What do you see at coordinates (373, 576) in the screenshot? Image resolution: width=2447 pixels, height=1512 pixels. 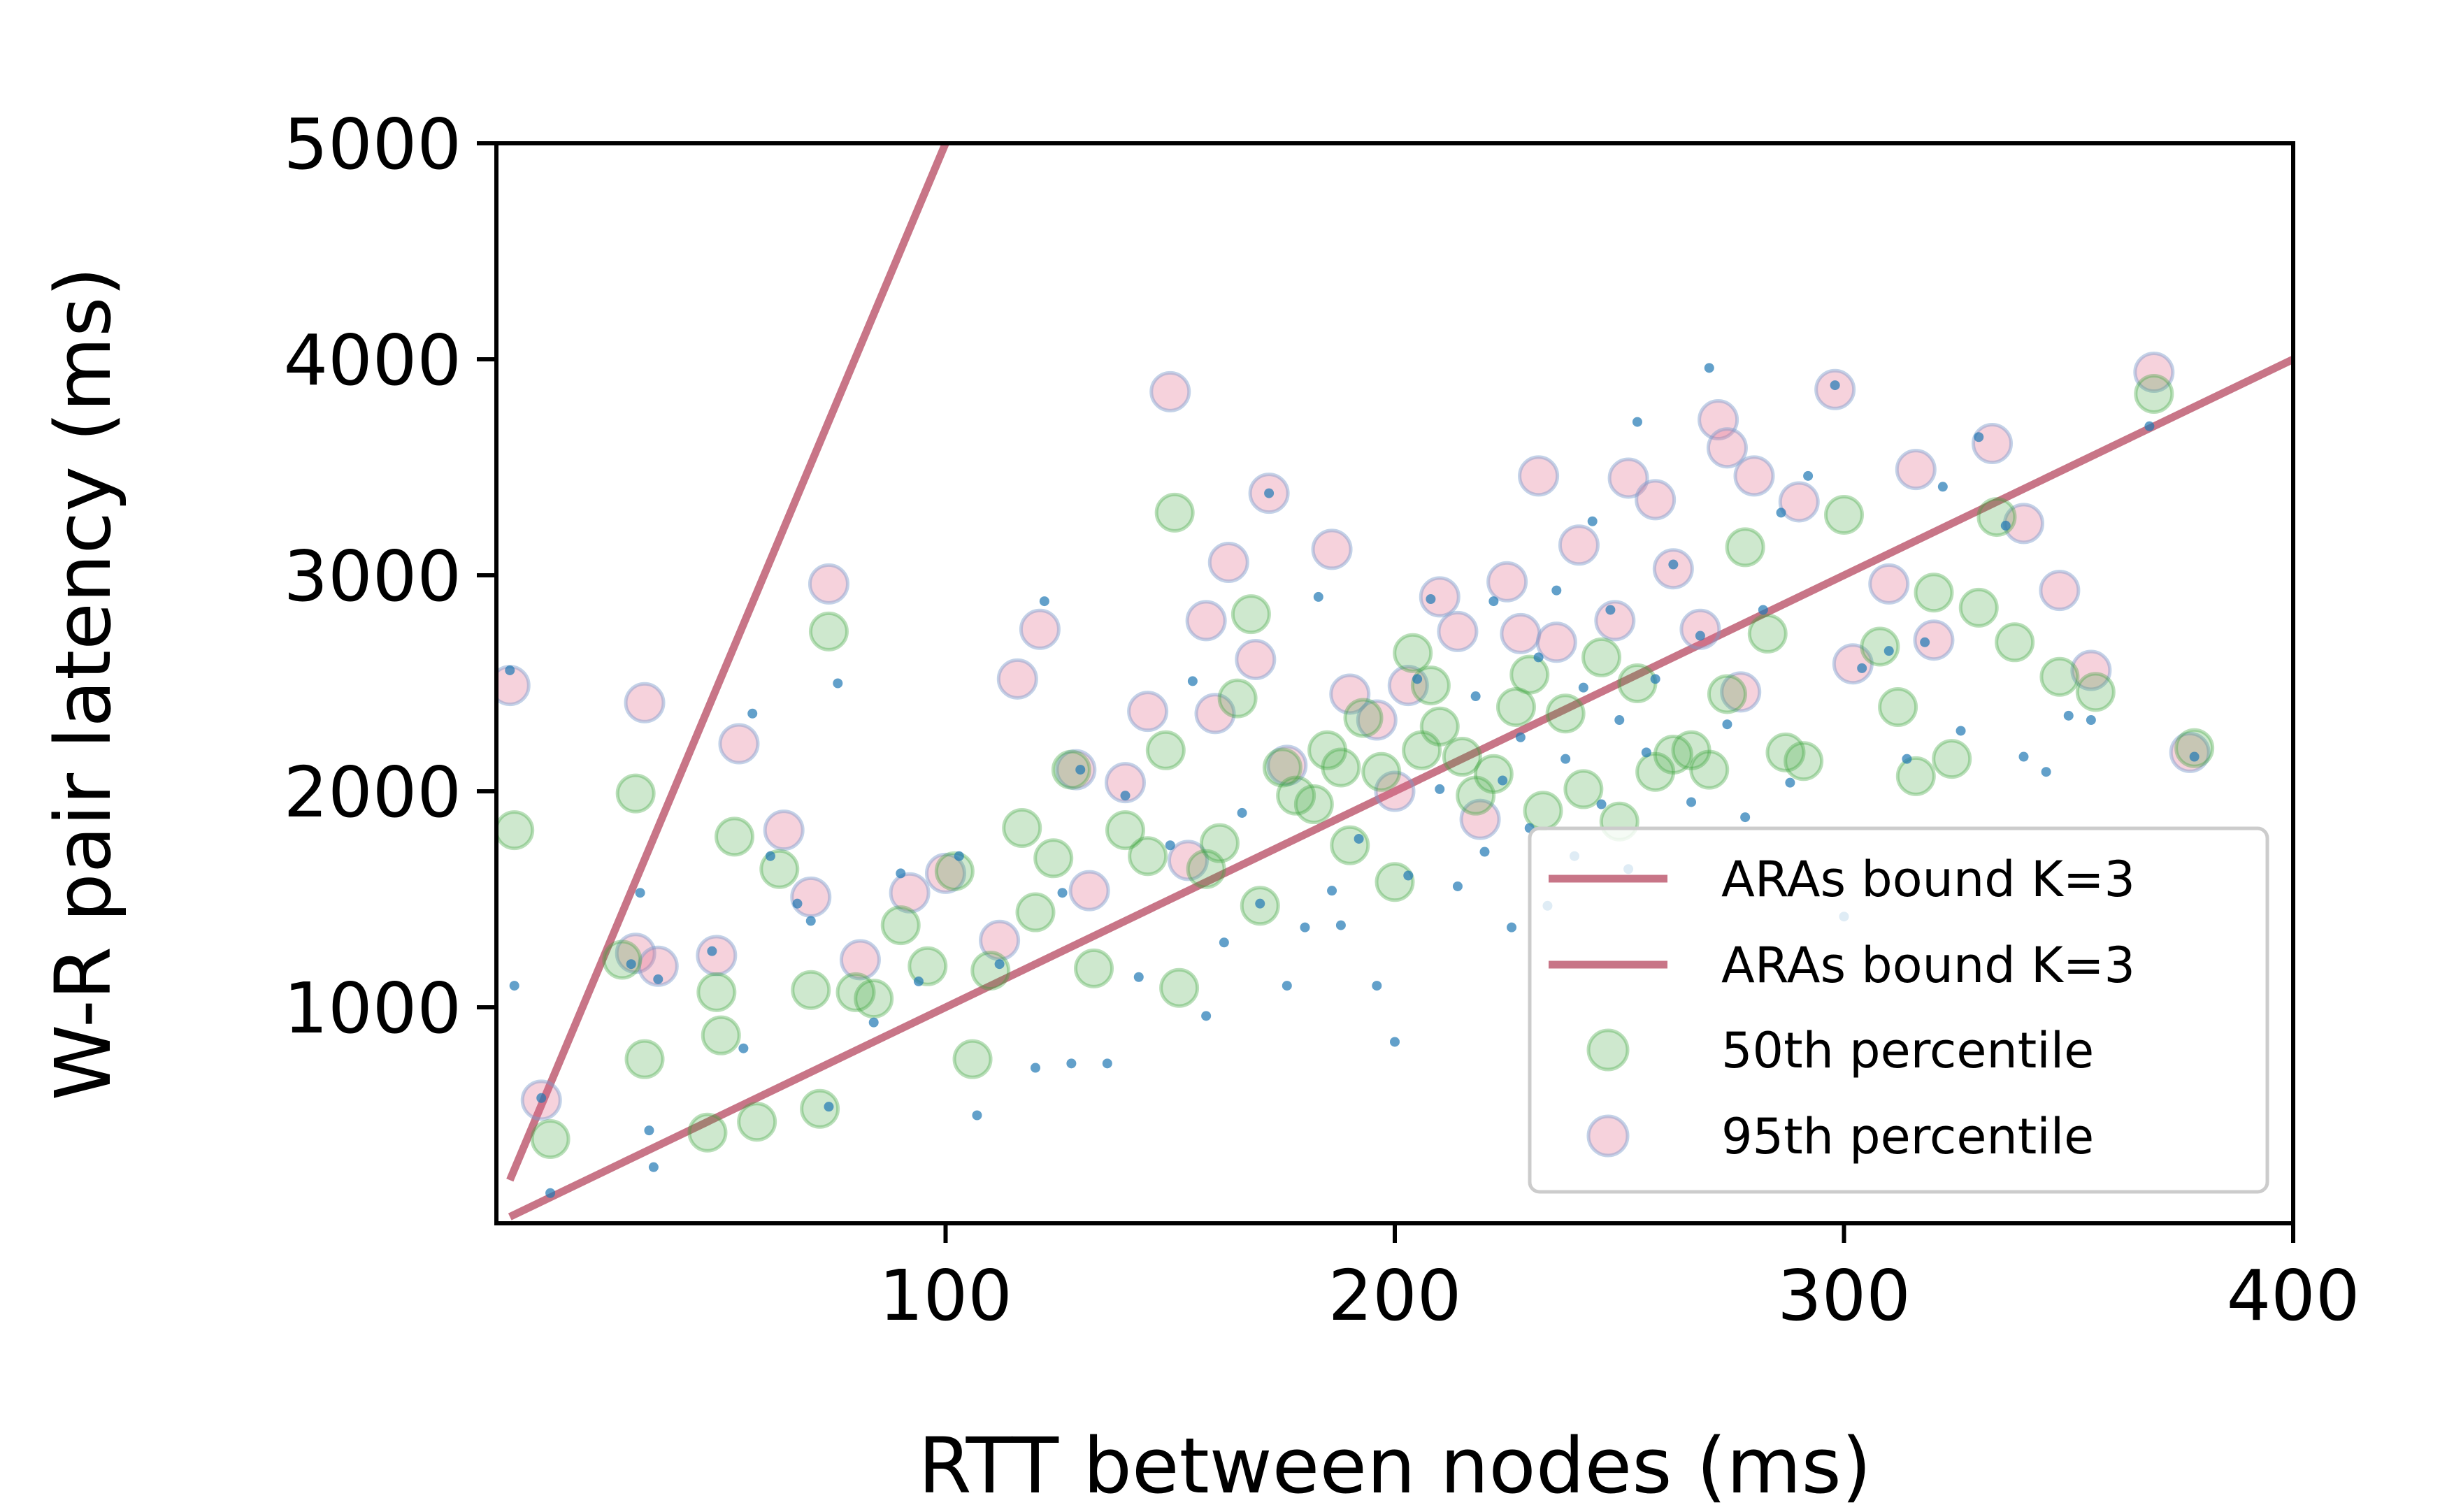 I see `y-tick-label: 3000` at bounding box center [373, 576].